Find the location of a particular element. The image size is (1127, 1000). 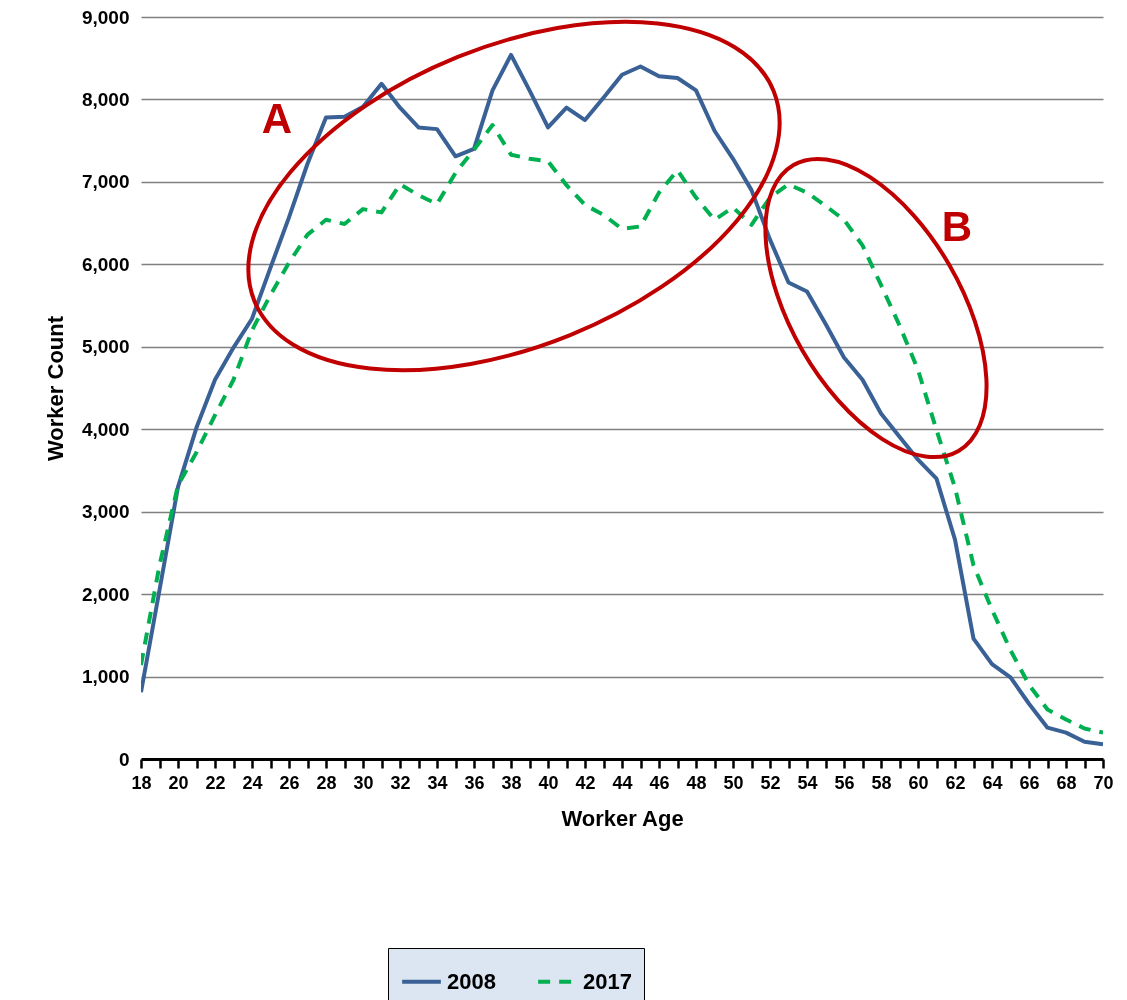

x-tick-label: 64 is located at coordinates (992, 782).